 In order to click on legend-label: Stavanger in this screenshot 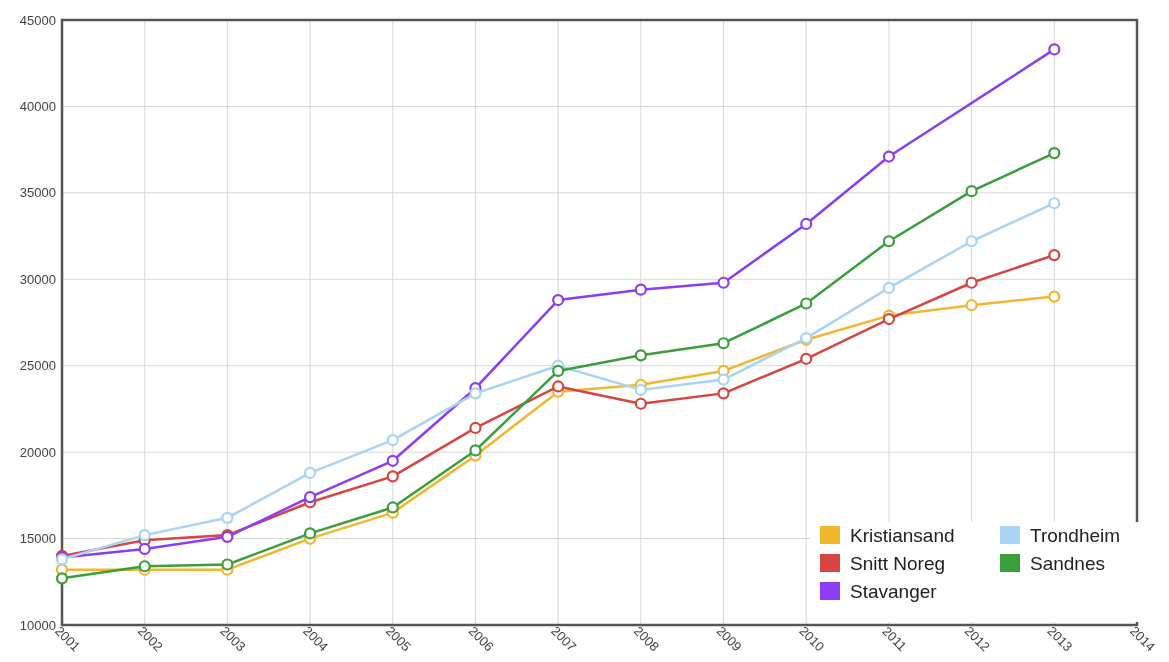, I will do `click(894, 591)`.